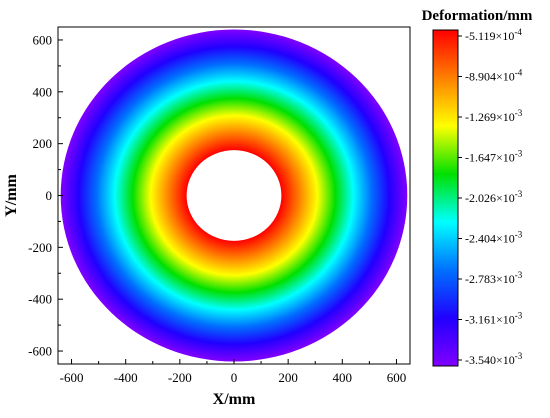  I want to click on colorbar-tick-mantissa: -3.161×10, so click(490, 320).